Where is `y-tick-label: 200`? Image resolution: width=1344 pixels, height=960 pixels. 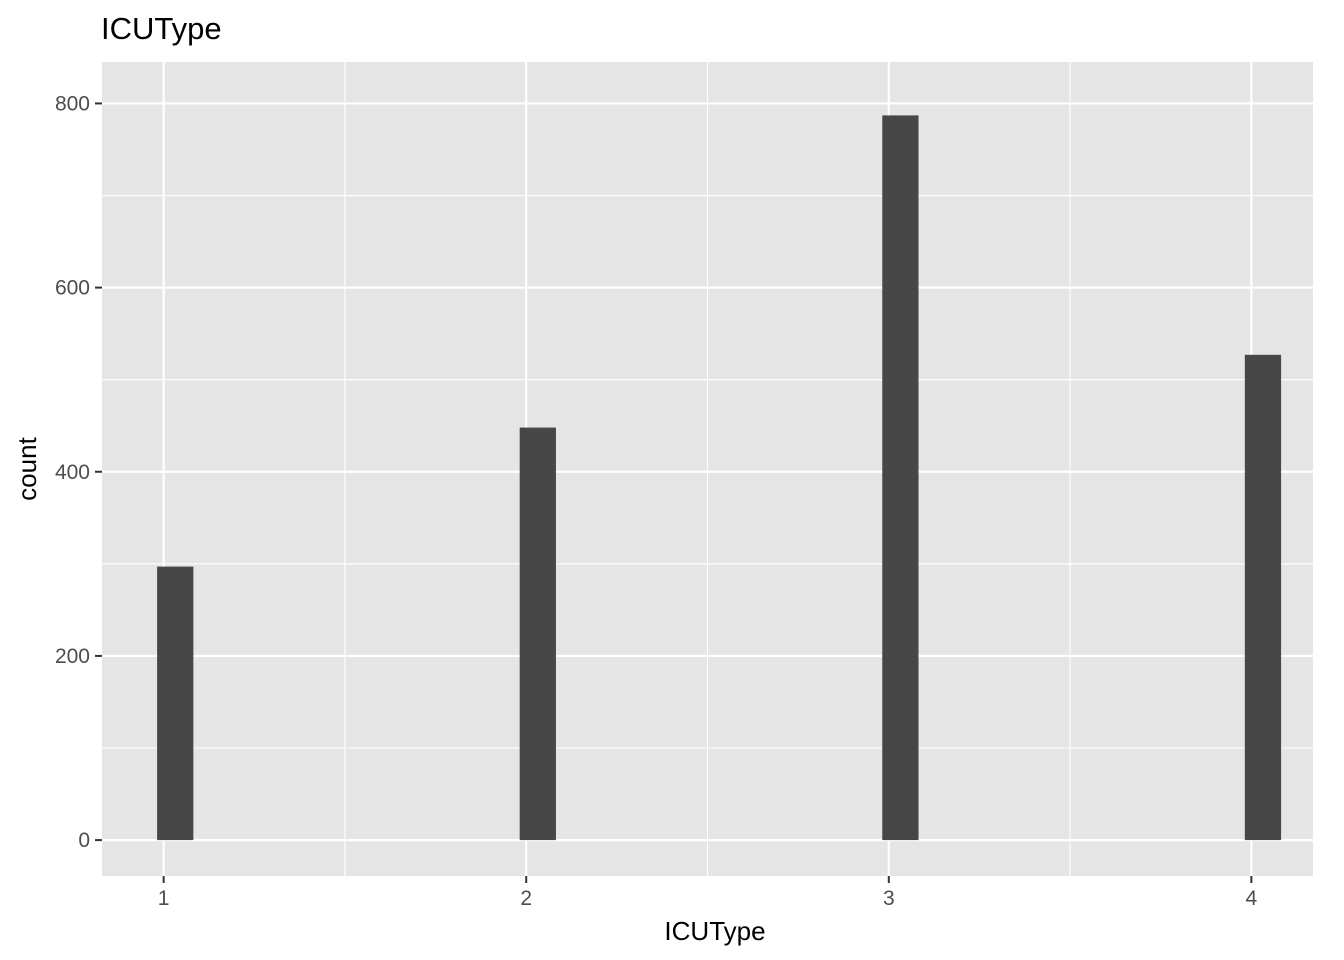
y-tick-label: 200 is located at coordinates (72, 656).